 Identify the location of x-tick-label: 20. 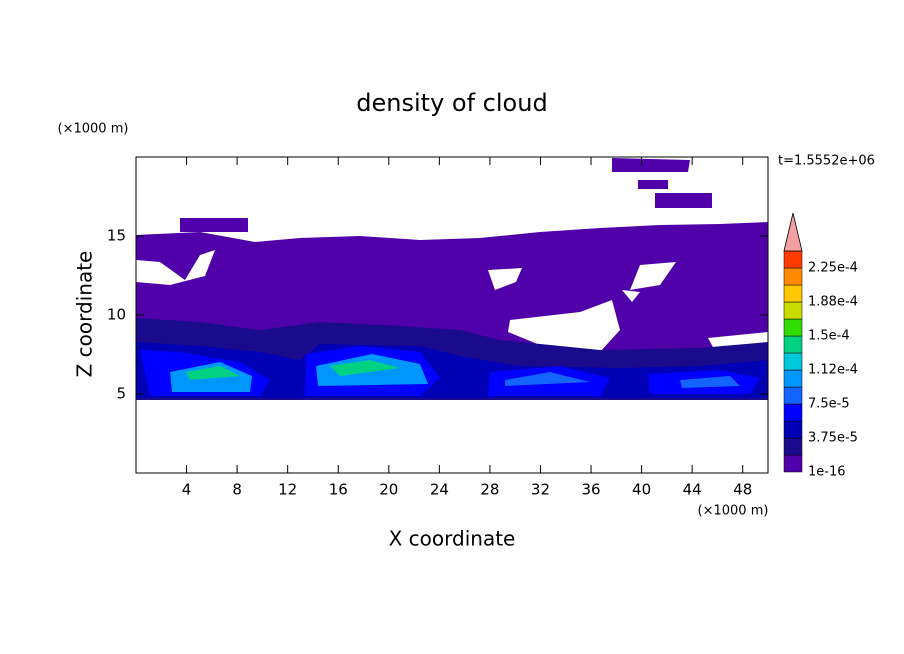
(388, 490).